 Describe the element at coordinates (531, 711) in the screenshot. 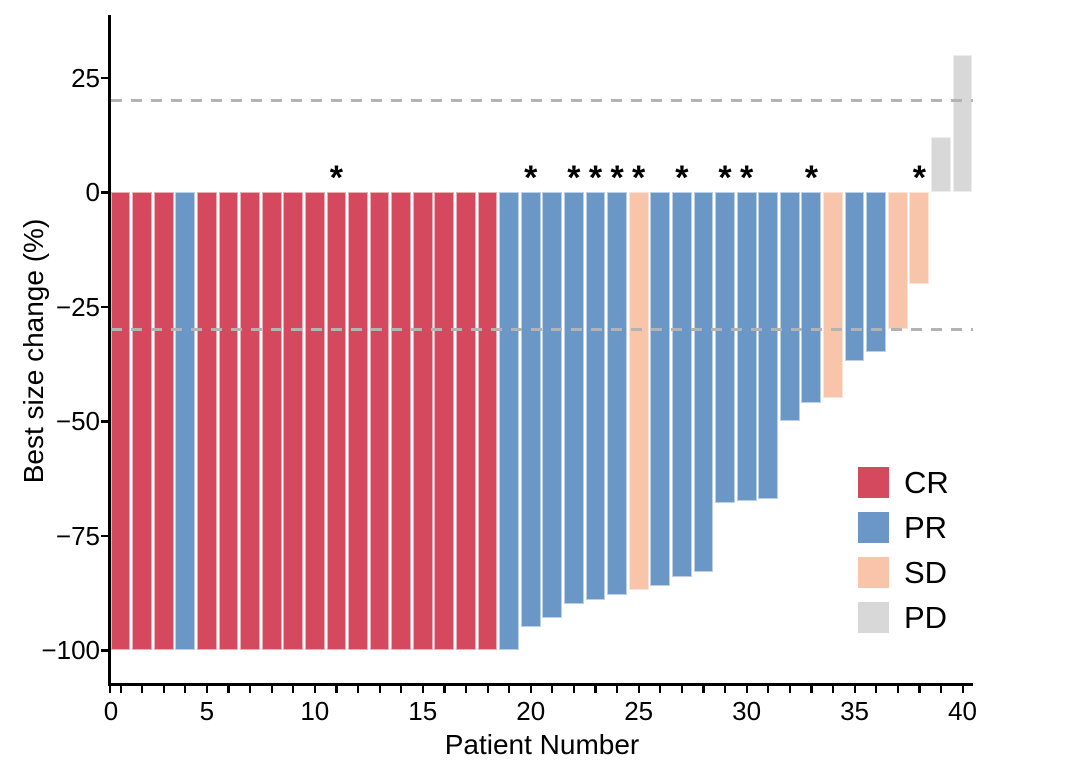

I see `x-tick-label-20: 20` at that location.